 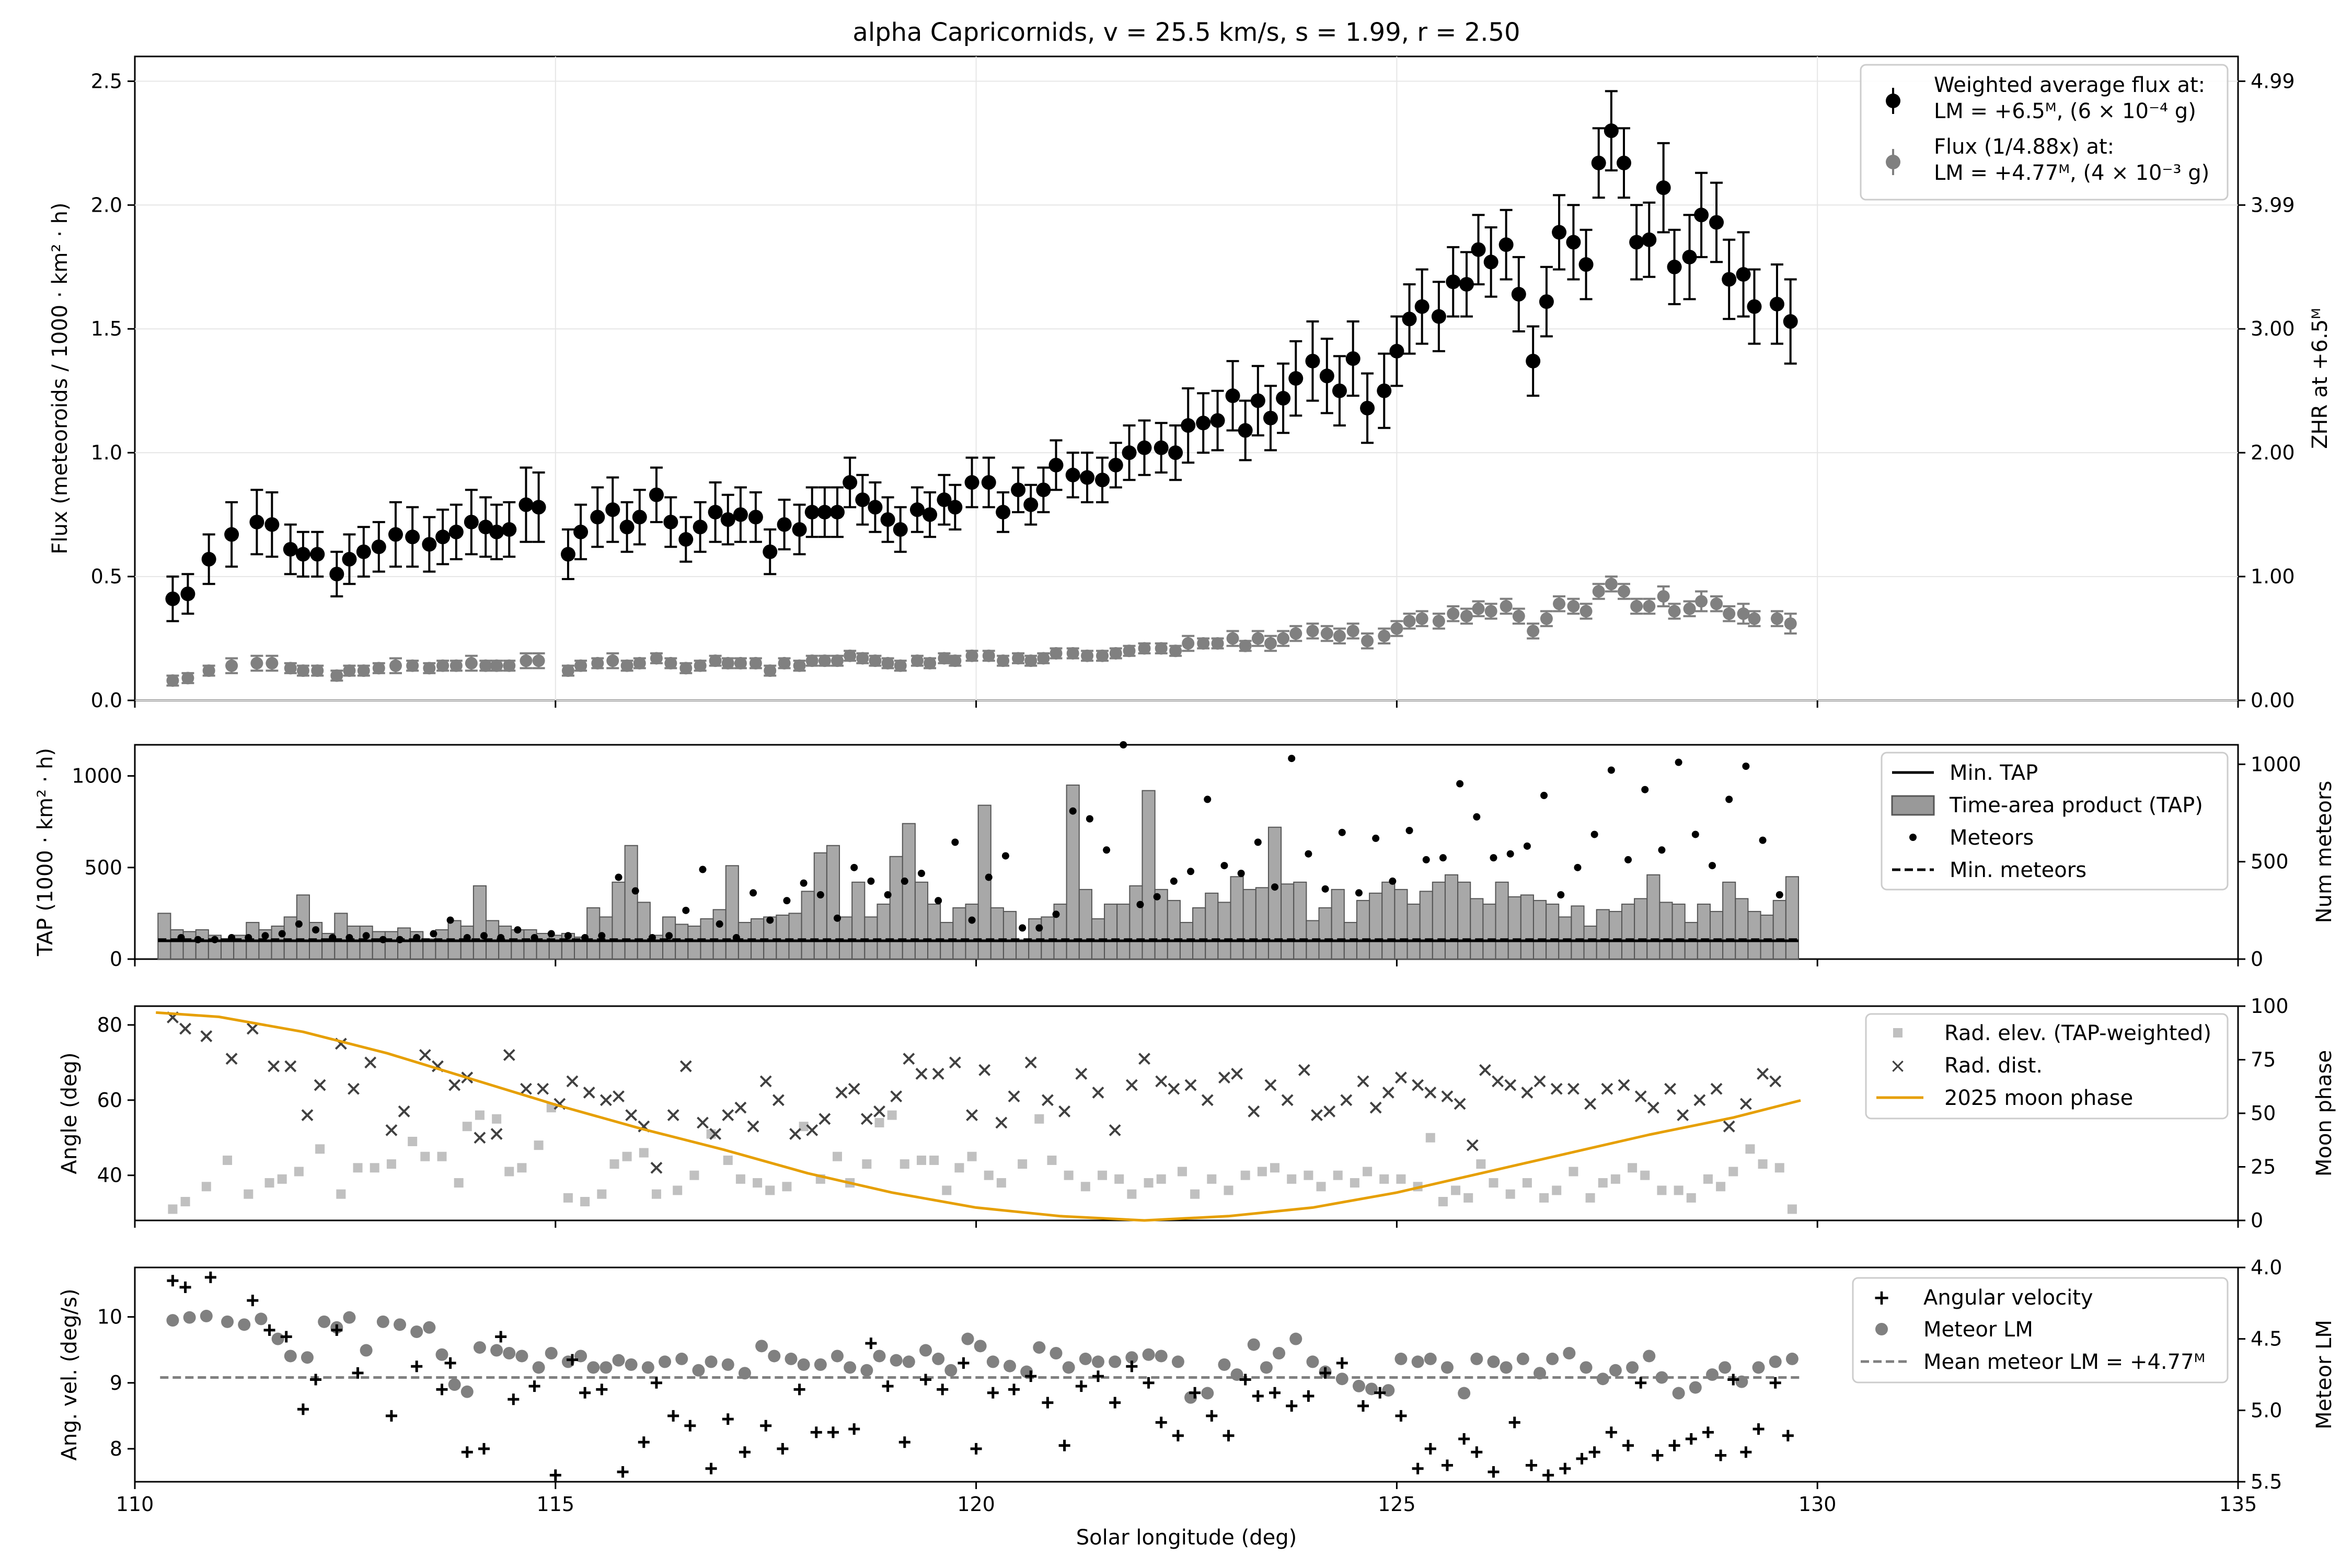 I want to click on x-tick-label: 110, so click(x=135, y=1504).